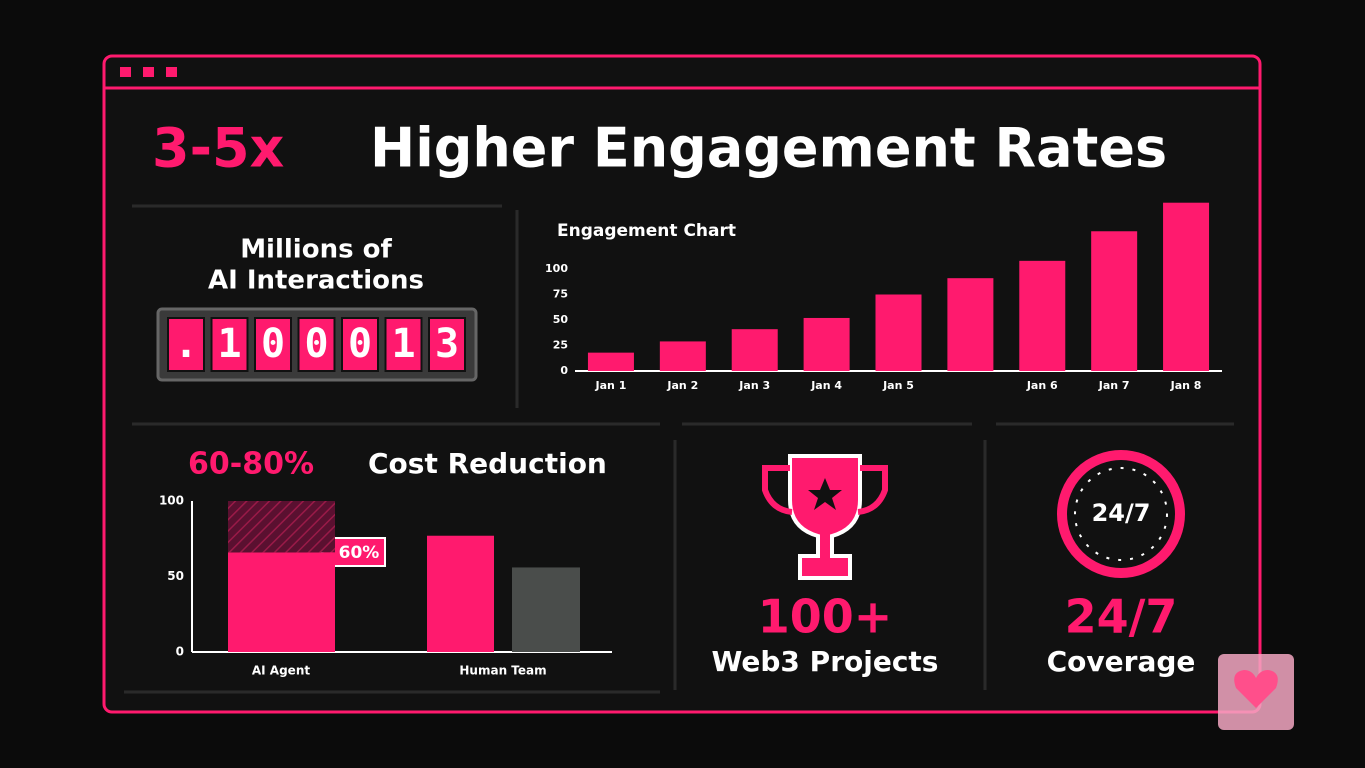  What do you see at coordinates (502, 671) in the screenshot?
I see `x-tick-label: Human Team` at bounding box center [502, 671].